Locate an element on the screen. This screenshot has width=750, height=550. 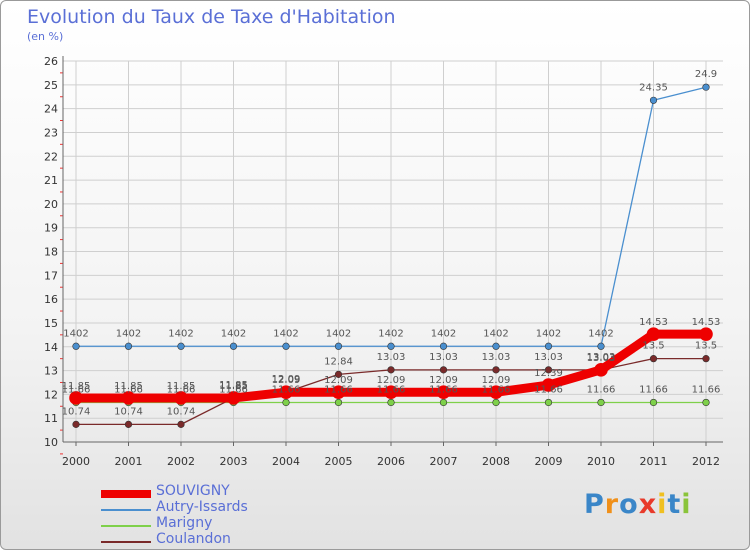
y-tick-10: 10 is located at coordinates (51, 442).